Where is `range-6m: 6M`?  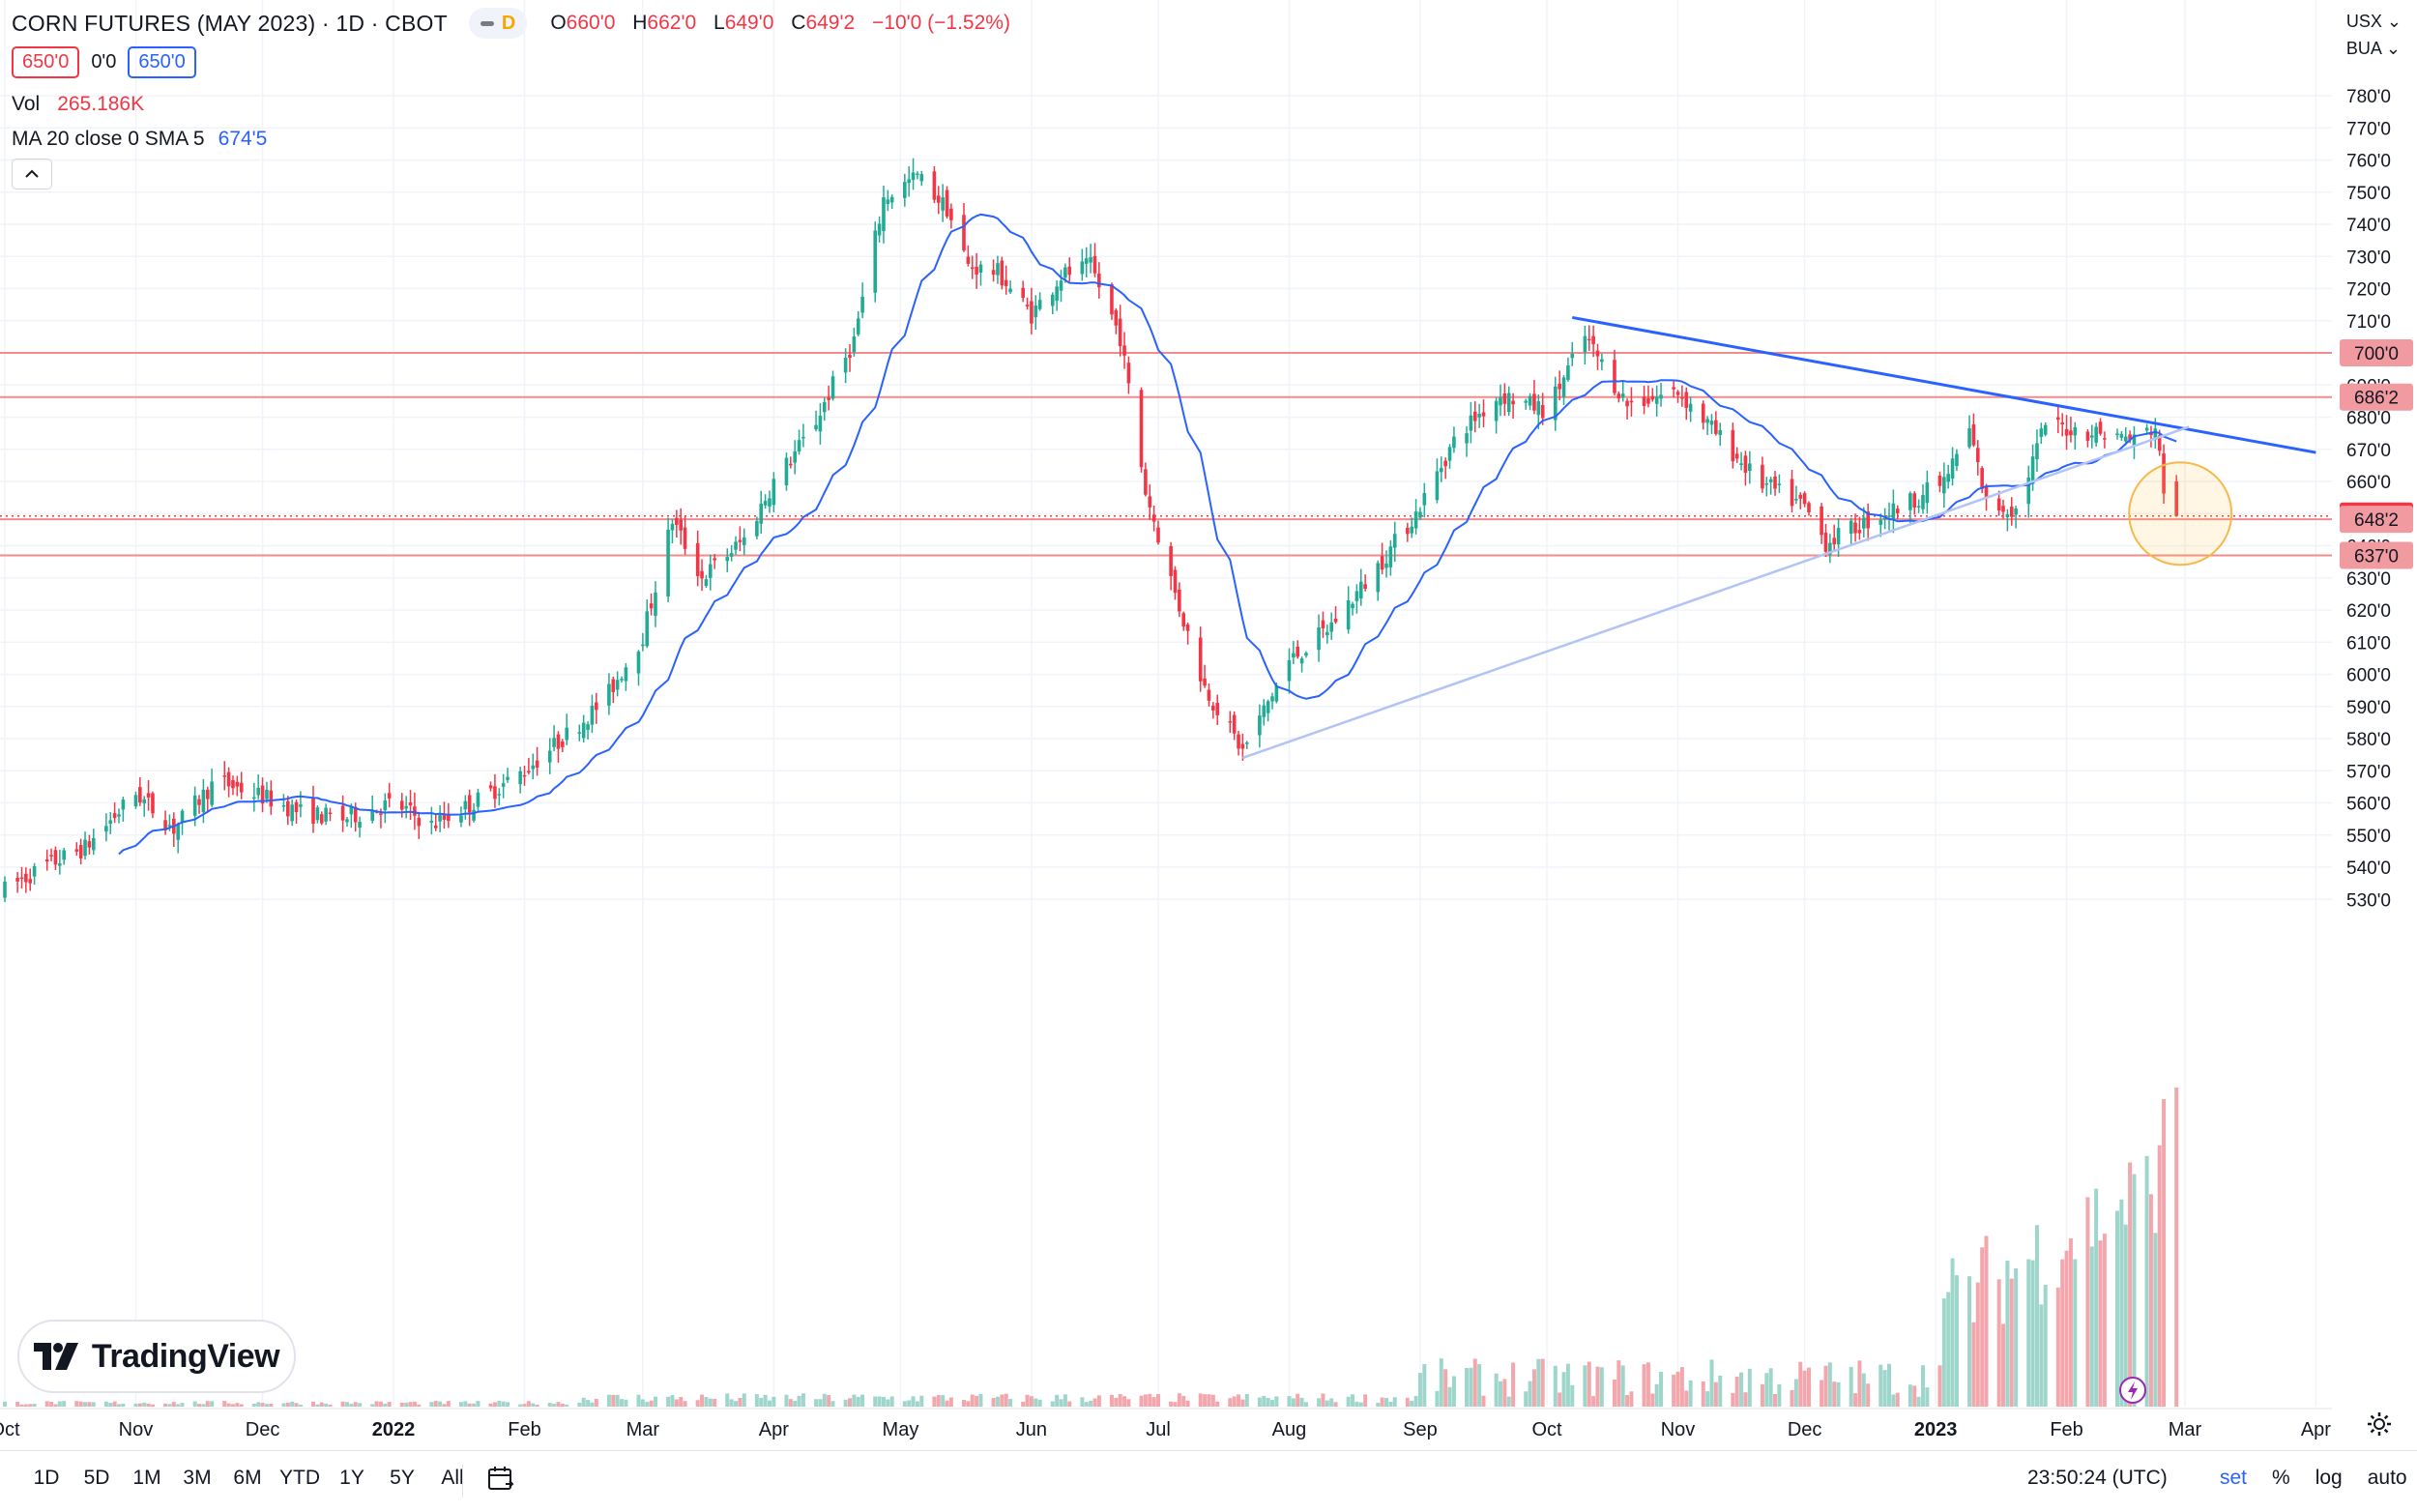 range-6m: 6M is located at coordinates (247, 1478).